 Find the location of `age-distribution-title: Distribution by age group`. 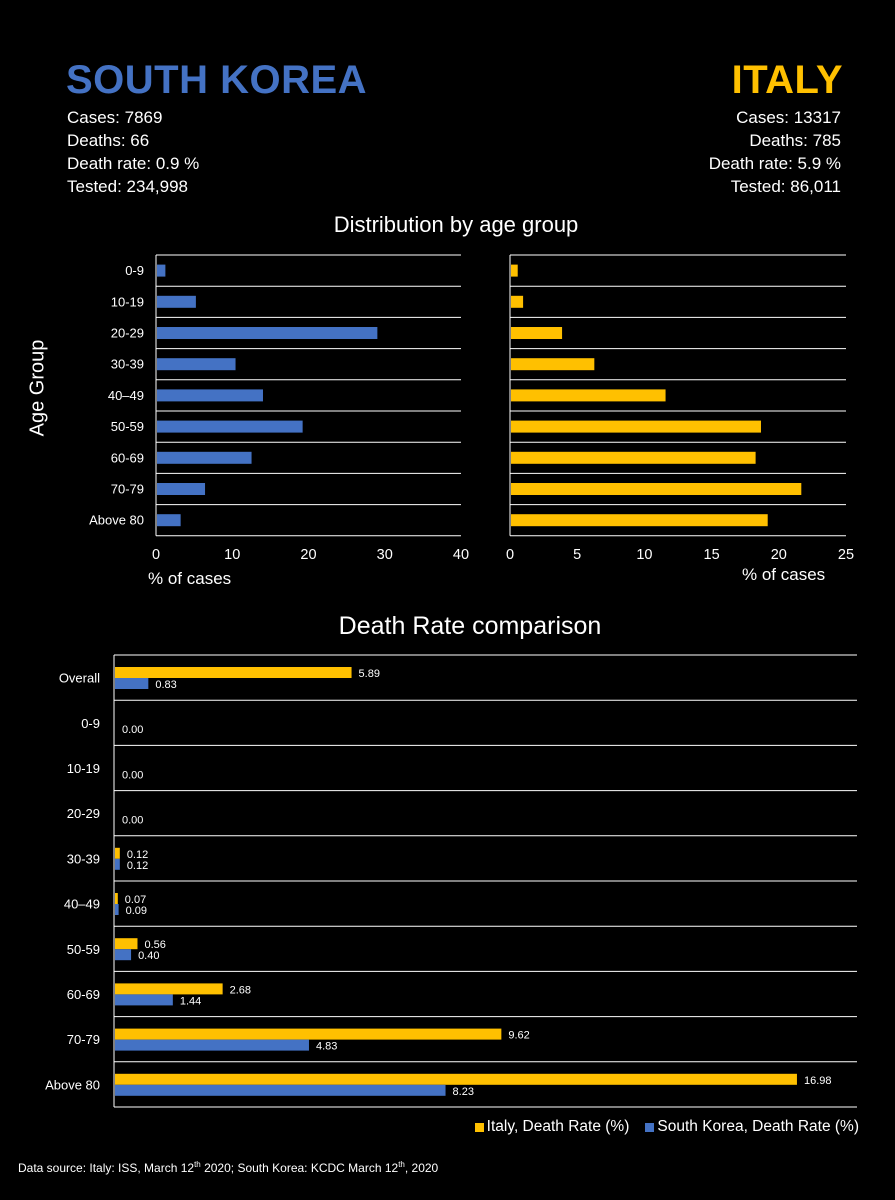

age-distribution-title: Distribution by age group is located at coordinates (456, 224).